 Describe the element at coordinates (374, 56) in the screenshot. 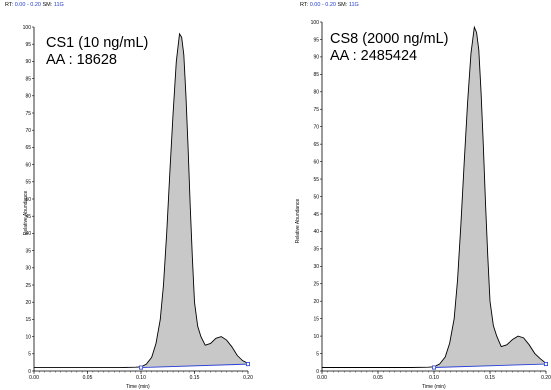

I see `peak-area-label: AA : 2485424` at that location.